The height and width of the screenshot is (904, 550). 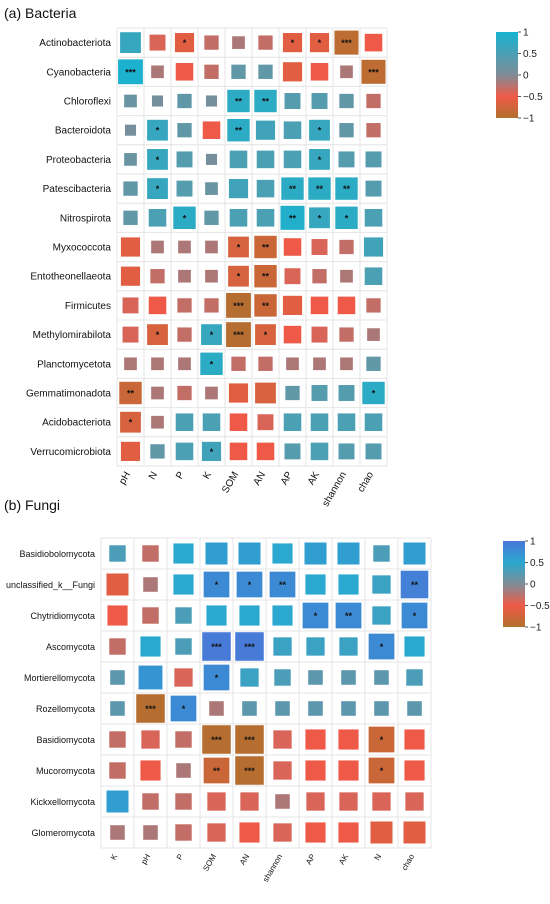 I want to click on bacteria-legend-tick-label: −1, so click(x=529, y=119).